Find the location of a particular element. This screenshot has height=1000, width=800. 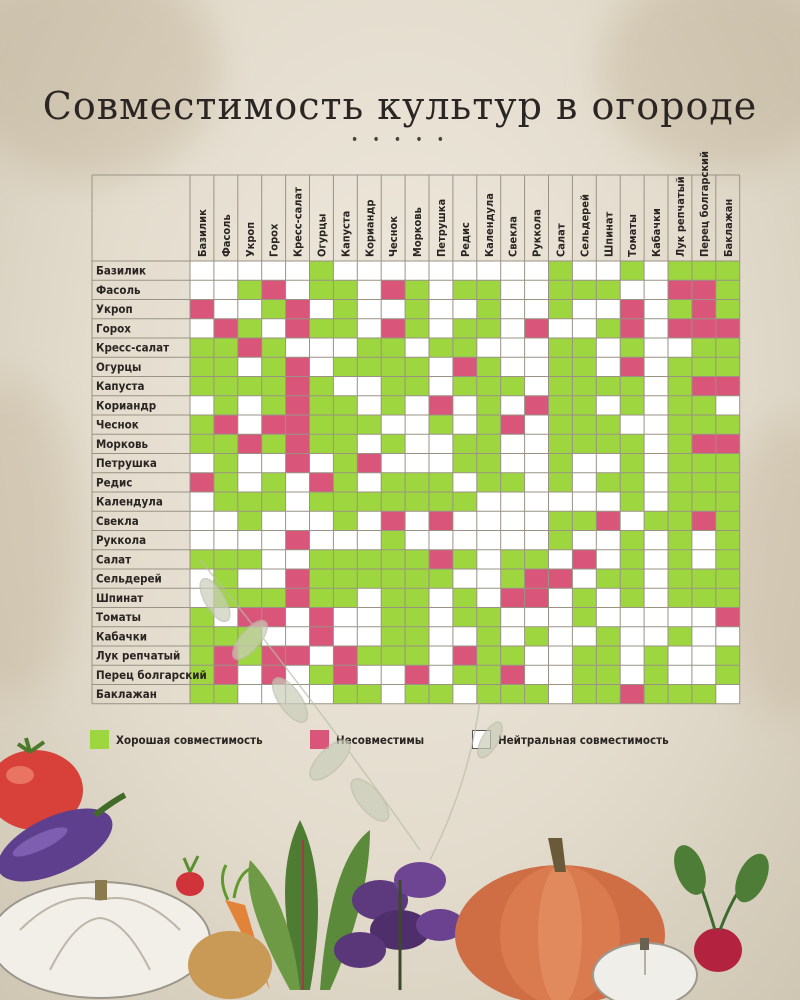

tomato-illustration is located at coordinates (41, 783).